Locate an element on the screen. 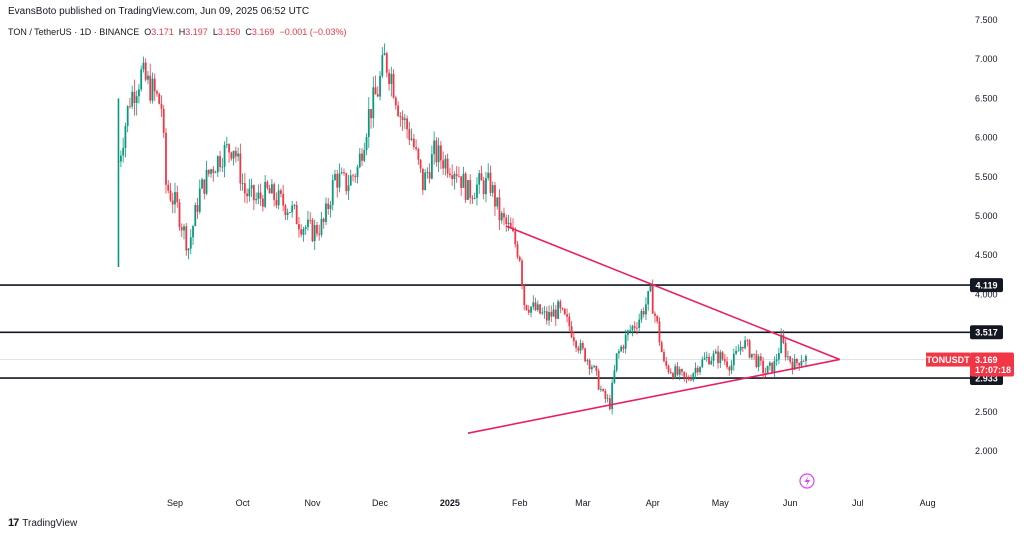  tradingview-logo-icon: 17 is located at coordinates (13, 523).